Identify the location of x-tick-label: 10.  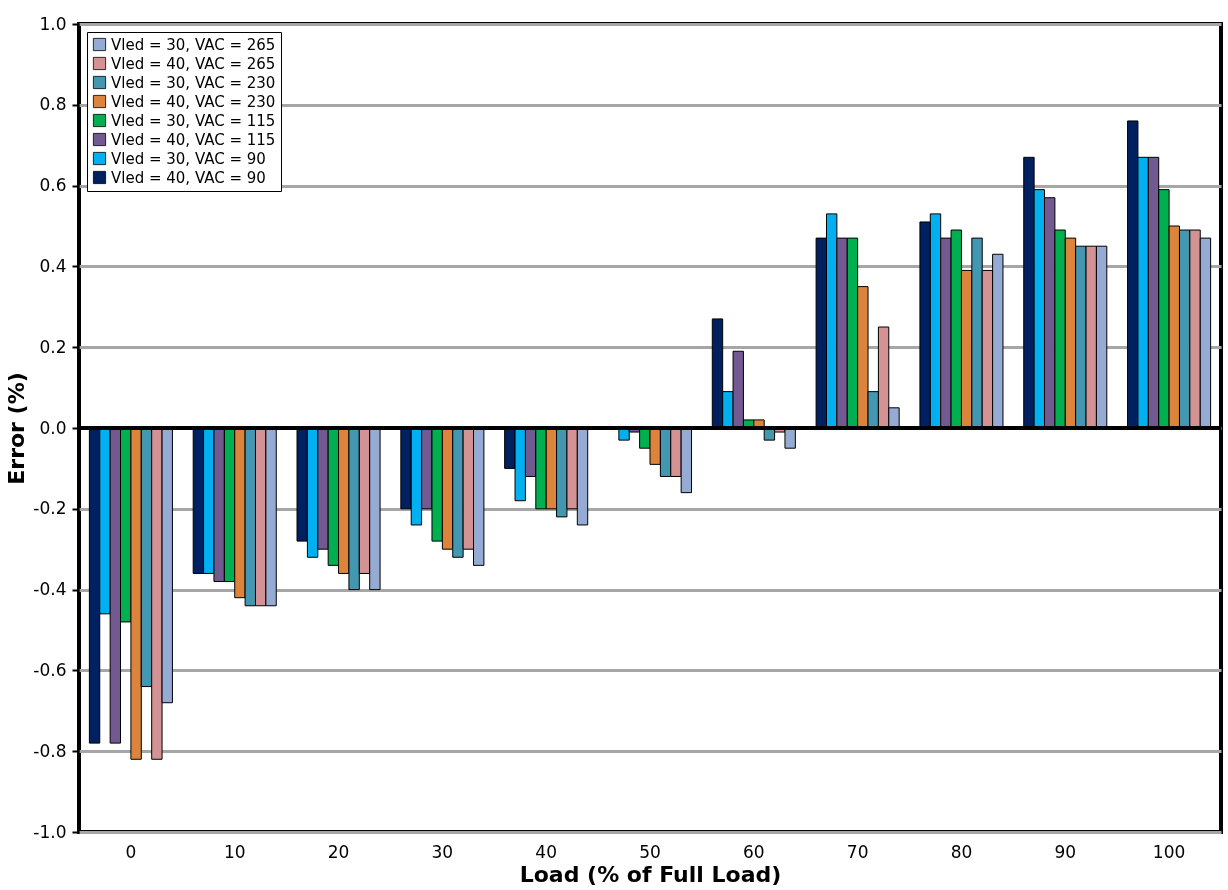
(234, 851).